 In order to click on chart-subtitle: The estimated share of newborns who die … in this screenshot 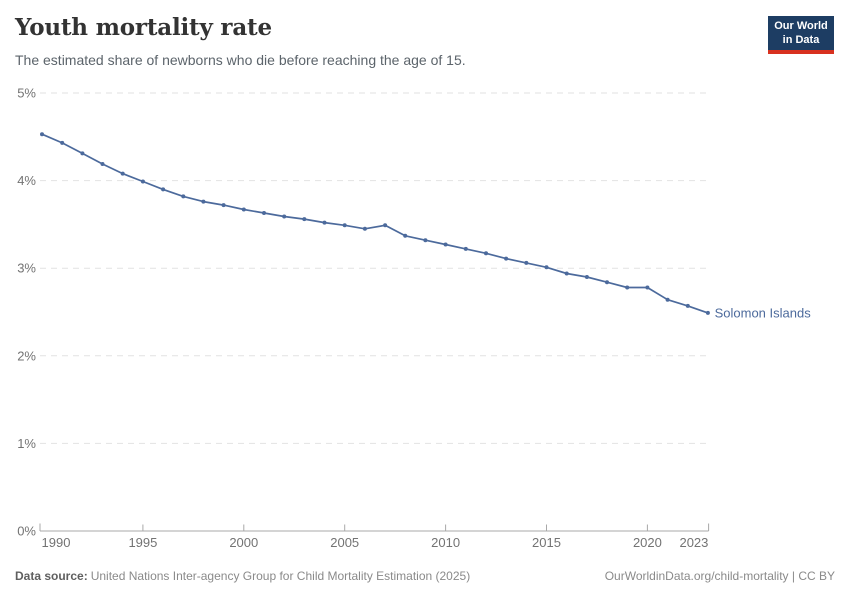, I will do `click(240, 60)`.